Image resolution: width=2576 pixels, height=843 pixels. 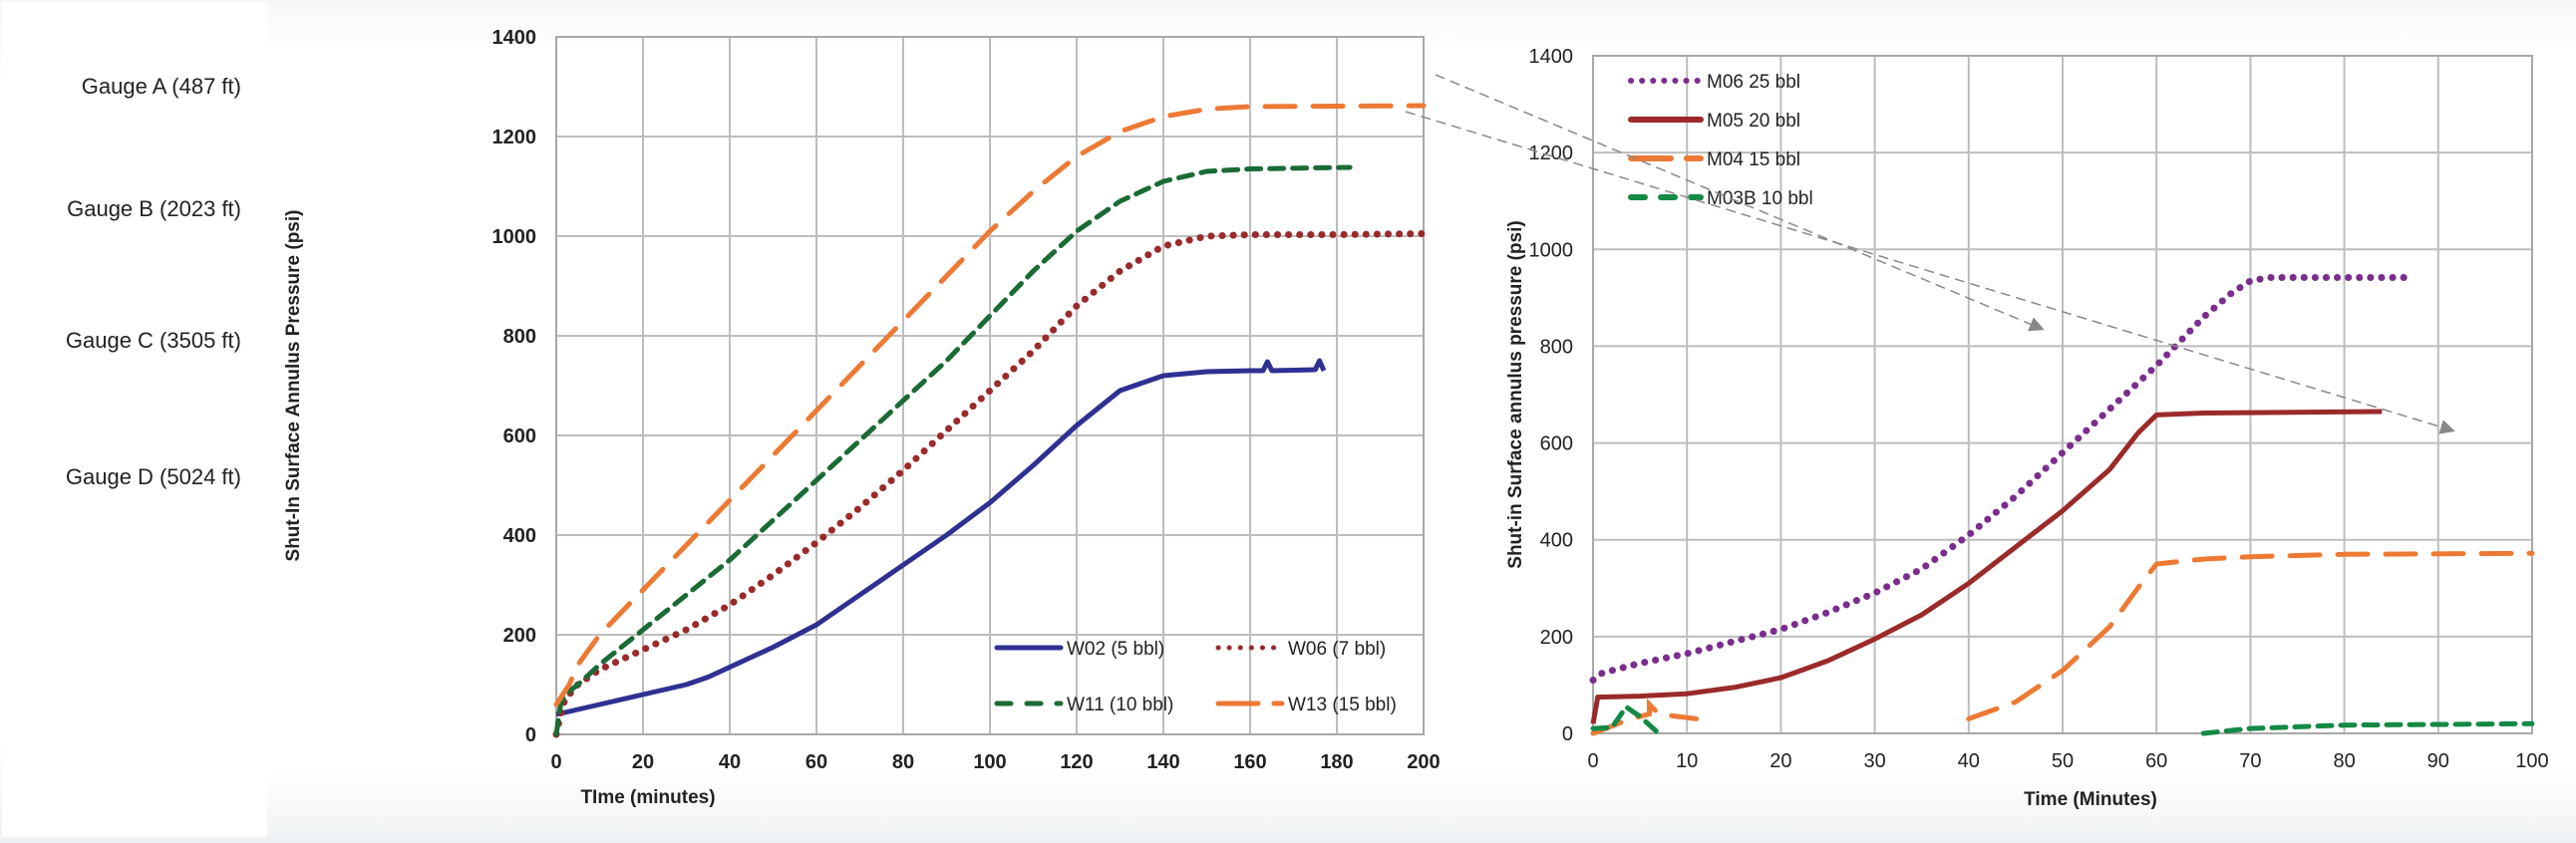 I want to click on y-axis-label: Shut-in Surface annulus pressure (psi), so click(x=1515, y=394).